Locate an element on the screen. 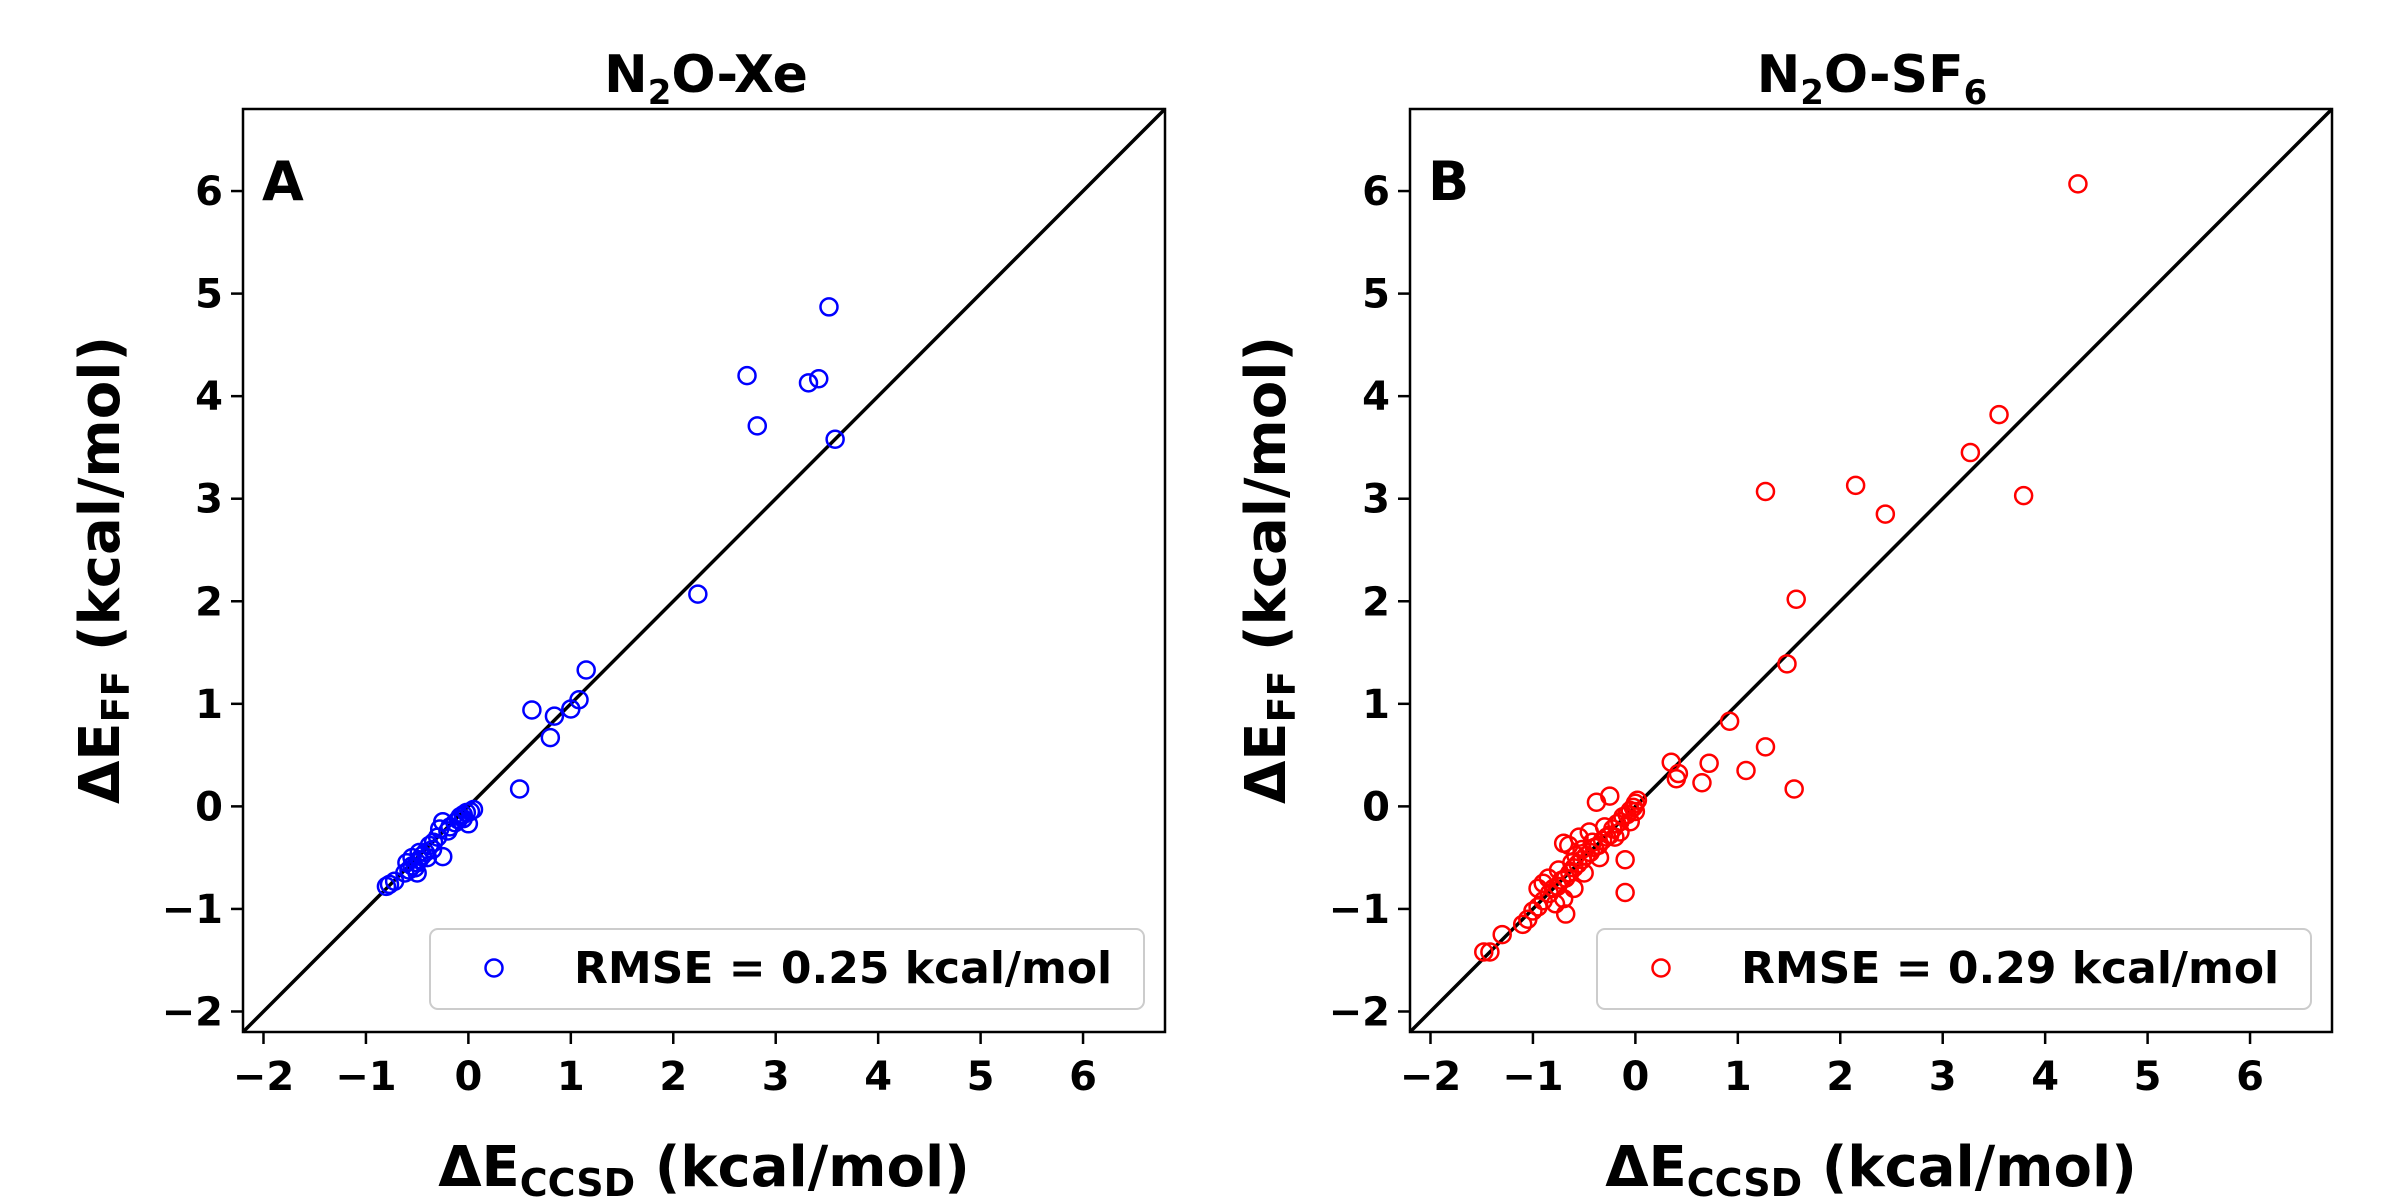 This screenshot has height=1200, width=2400. panel-a-x-tick-label: 3 is located at coordinates (776, 1077).